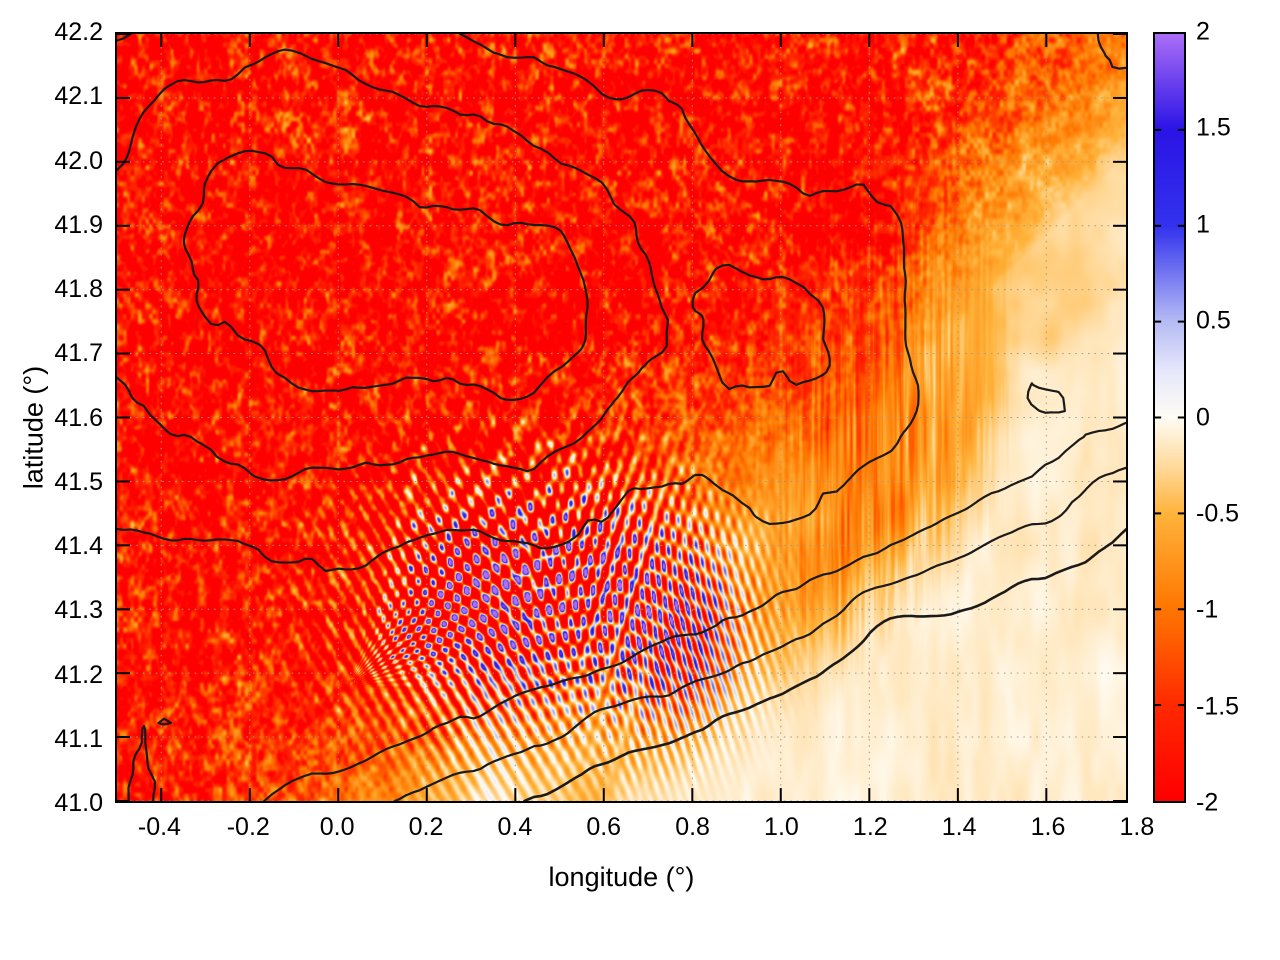  I want to click on y-tick-label: 41.0, so click(78, 803).